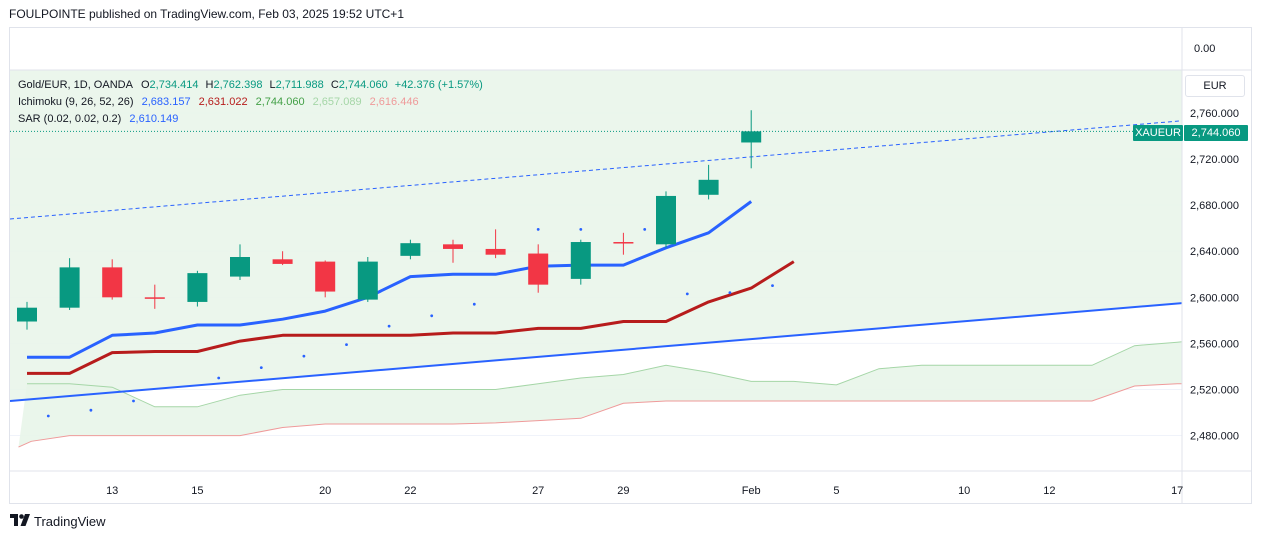 The width and height of the screenshot is (1261, 539). Describe the element at coordinates (112, 491) in the screenshot. I see `x-tick-label: 13` at that location.